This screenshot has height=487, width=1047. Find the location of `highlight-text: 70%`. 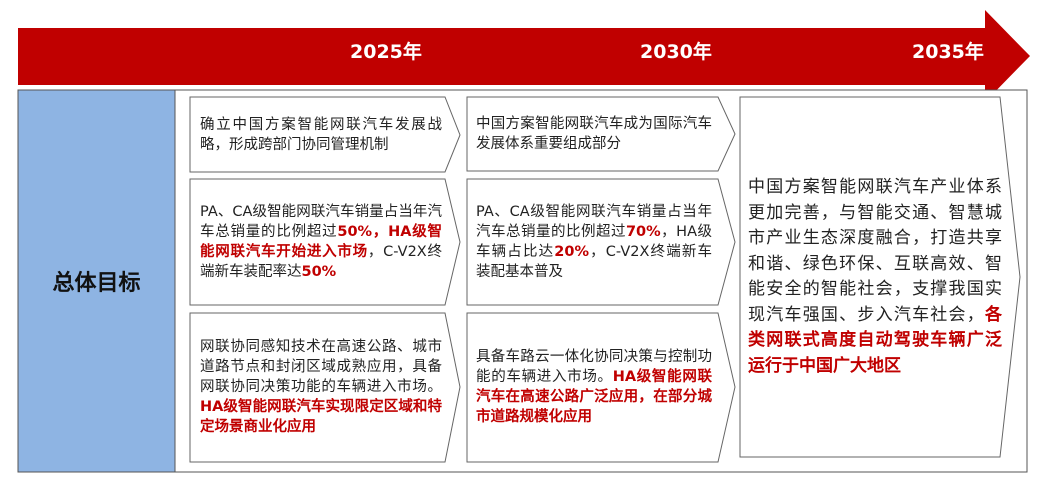

highlight-text: 70% is located at coordinates (643, 232).